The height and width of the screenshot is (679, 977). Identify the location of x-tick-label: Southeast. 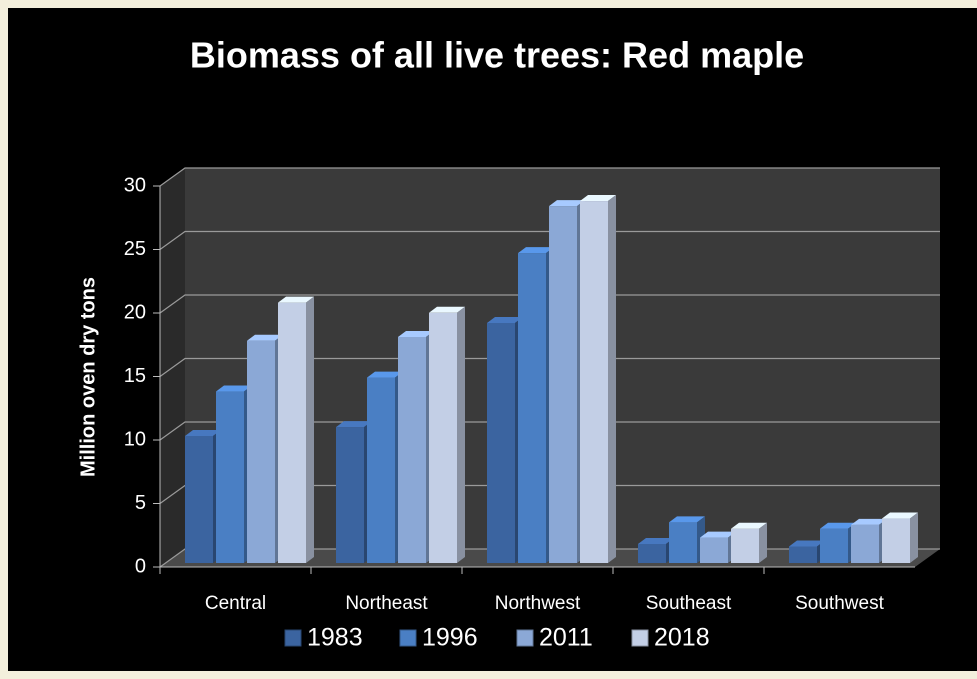
(689, 603).